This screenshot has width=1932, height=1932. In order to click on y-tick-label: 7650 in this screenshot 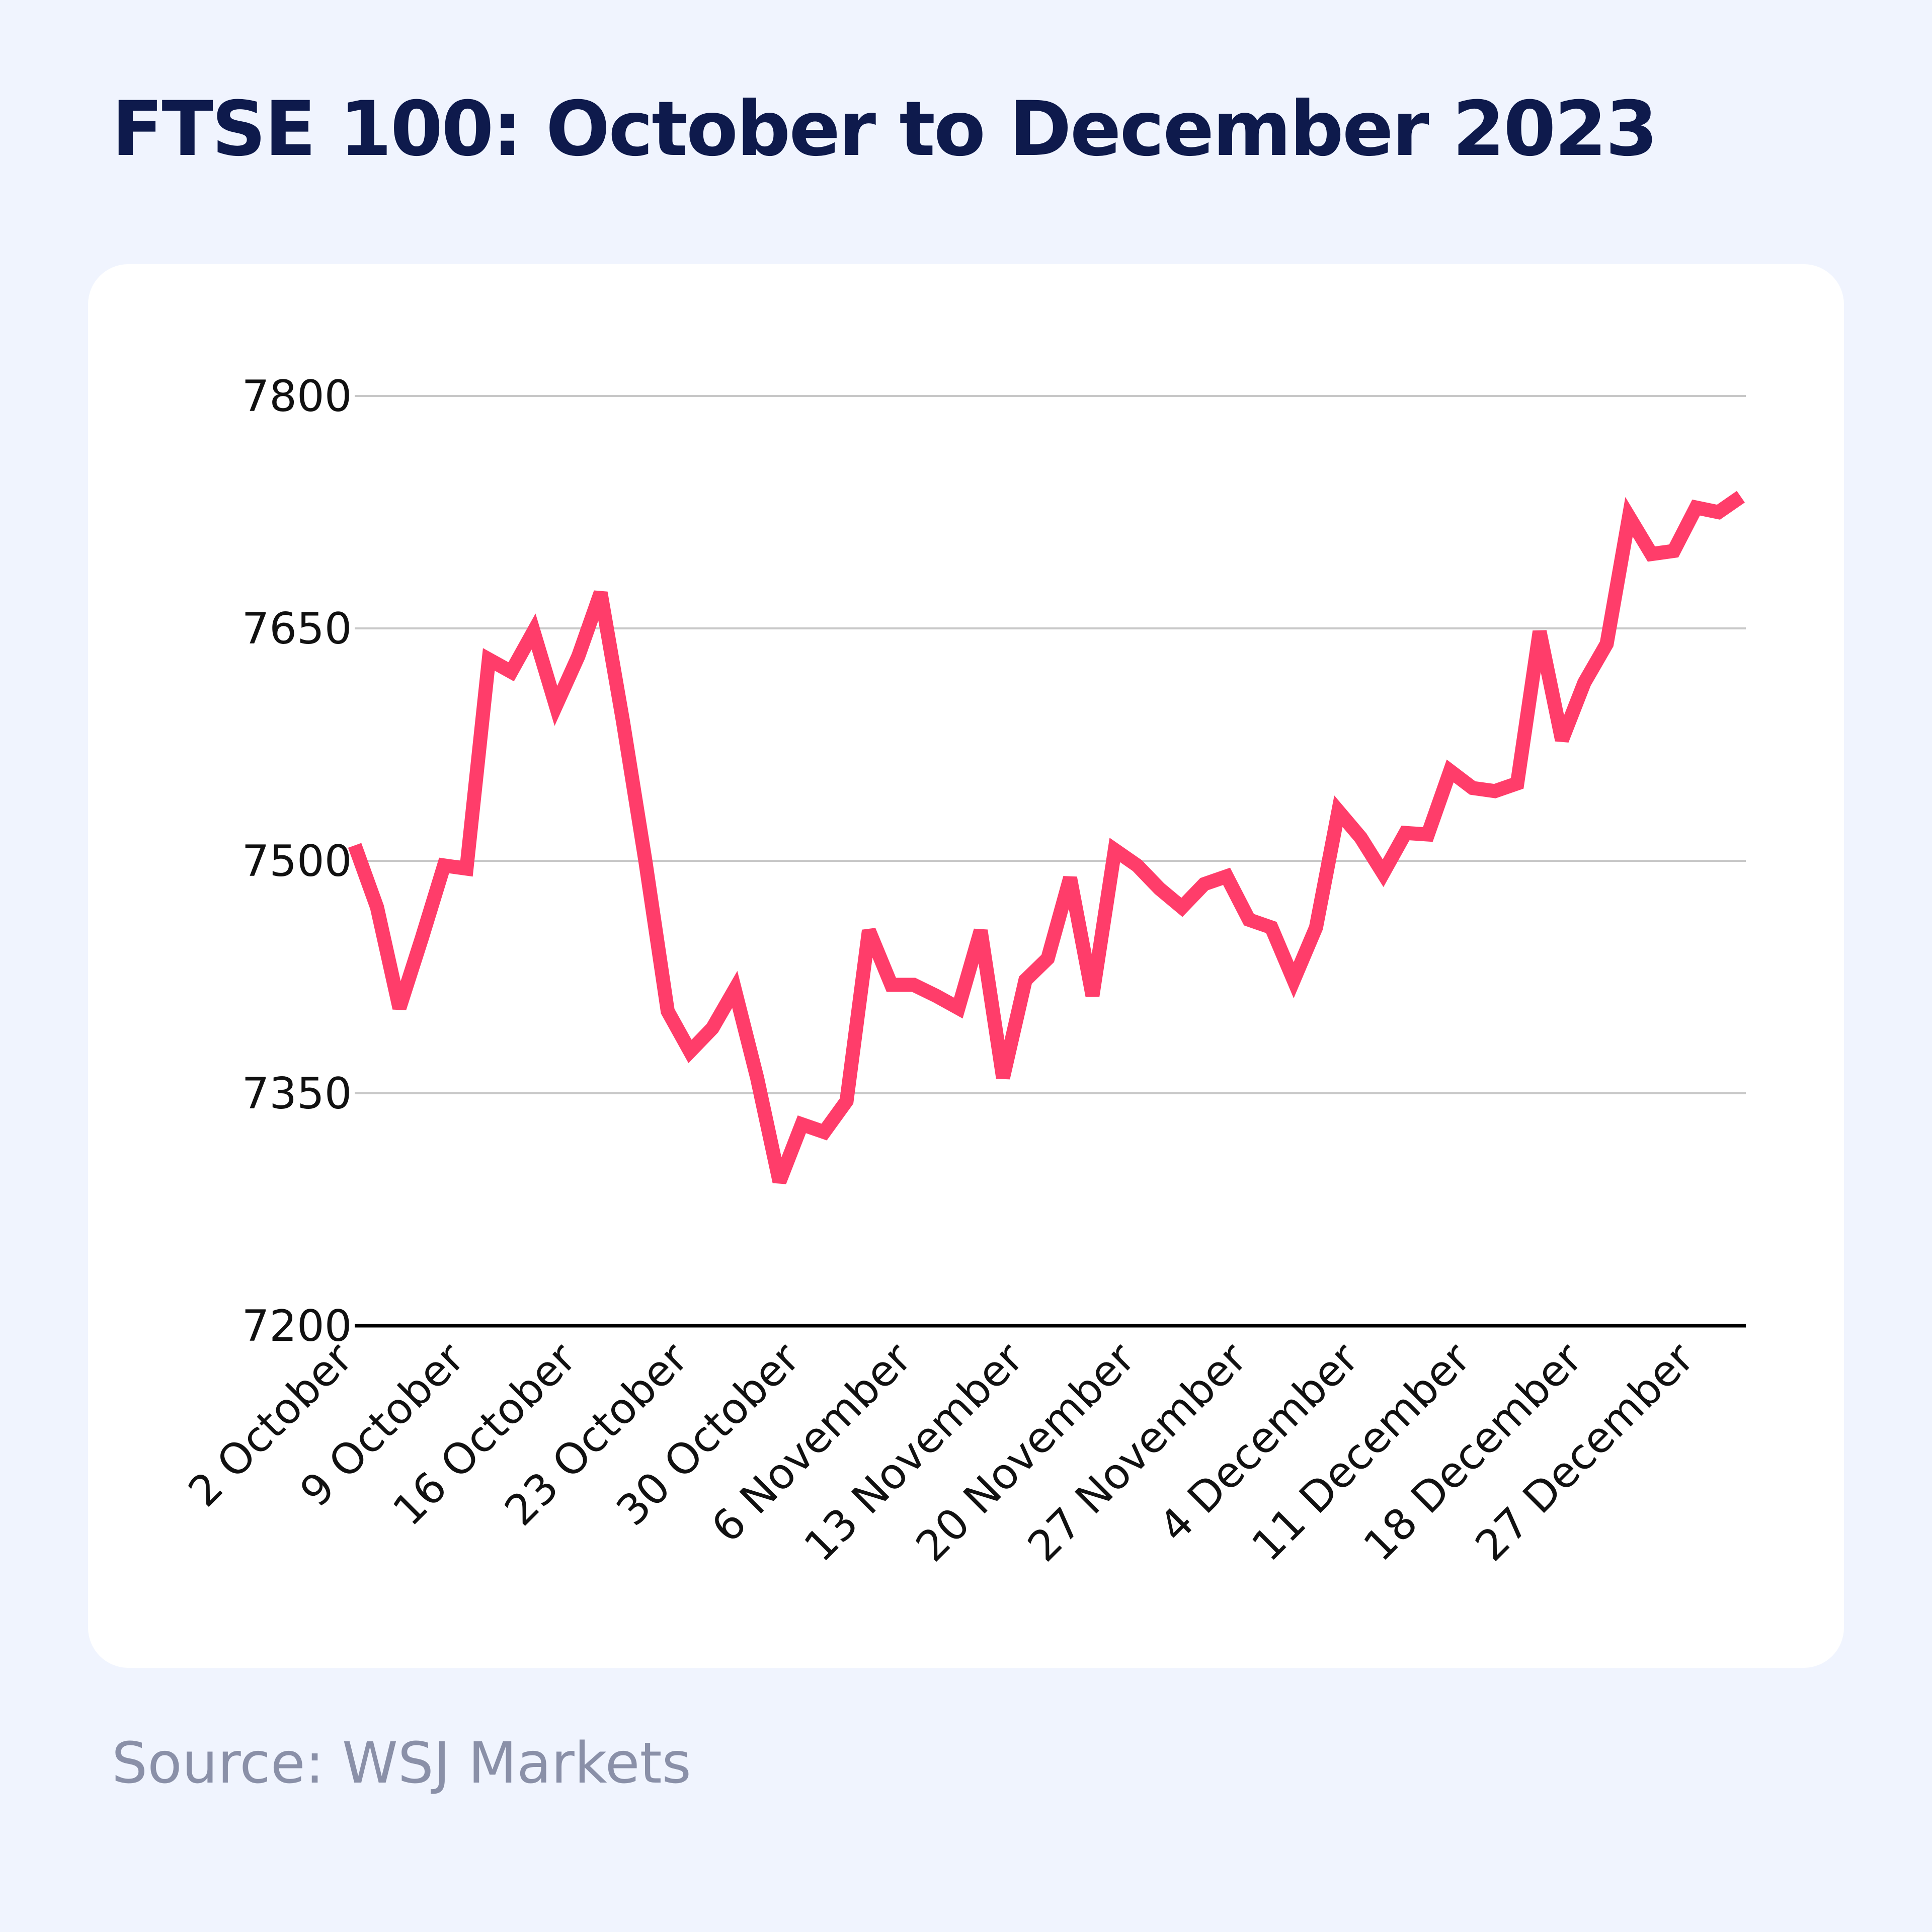, I will do `click(297, 629)`.